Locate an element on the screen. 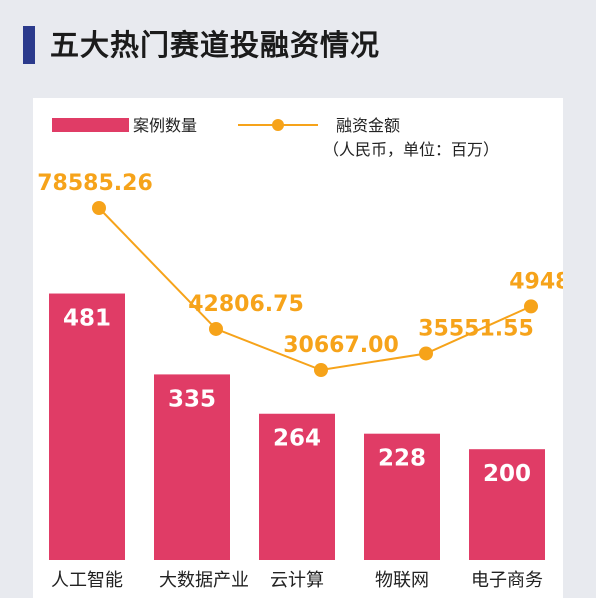 The width and height of the screenshot is (596, 598). category-labels: 人工智能 大数据产业 云计算 物联网 电子商务 is located at coordinates (297, 580).